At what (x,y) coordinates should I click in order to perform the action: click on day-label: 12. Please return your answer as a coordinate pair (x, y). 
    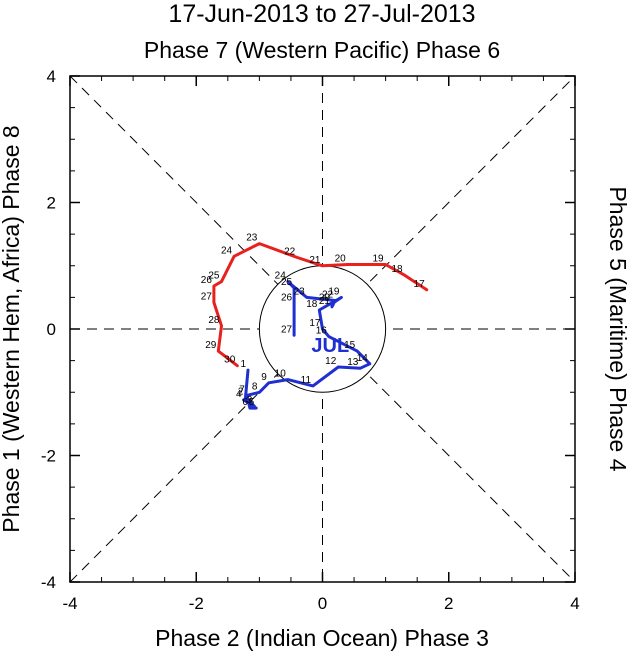
    Looking at the image, I should click on (331, 361).